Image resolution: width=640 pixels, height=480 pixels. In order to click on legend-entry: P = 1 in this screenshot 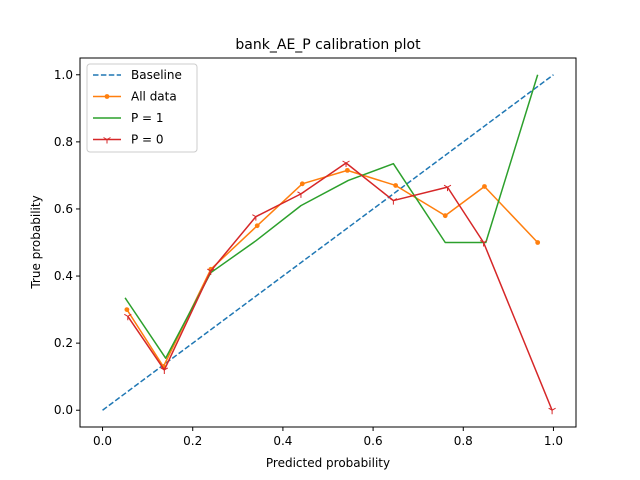, I will do `click(128, 118)`.